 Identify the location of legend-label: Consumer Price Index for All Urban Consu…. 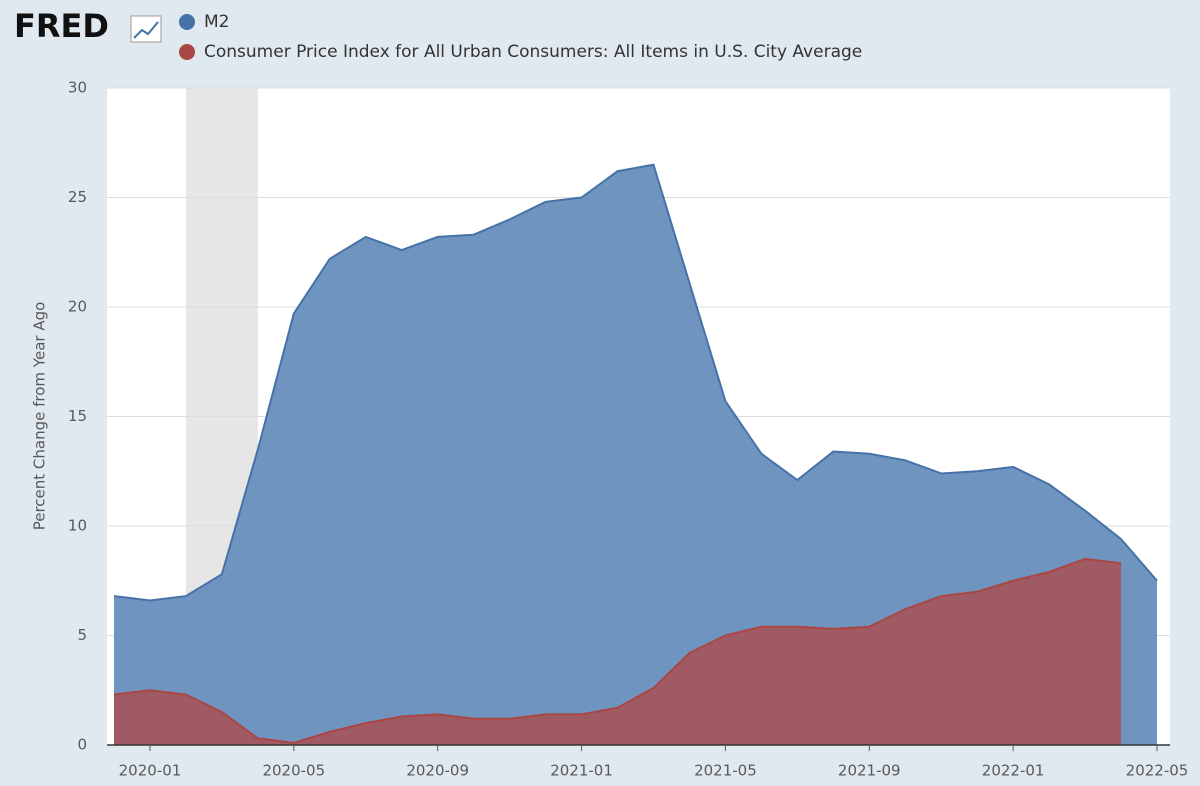
(533, 52).